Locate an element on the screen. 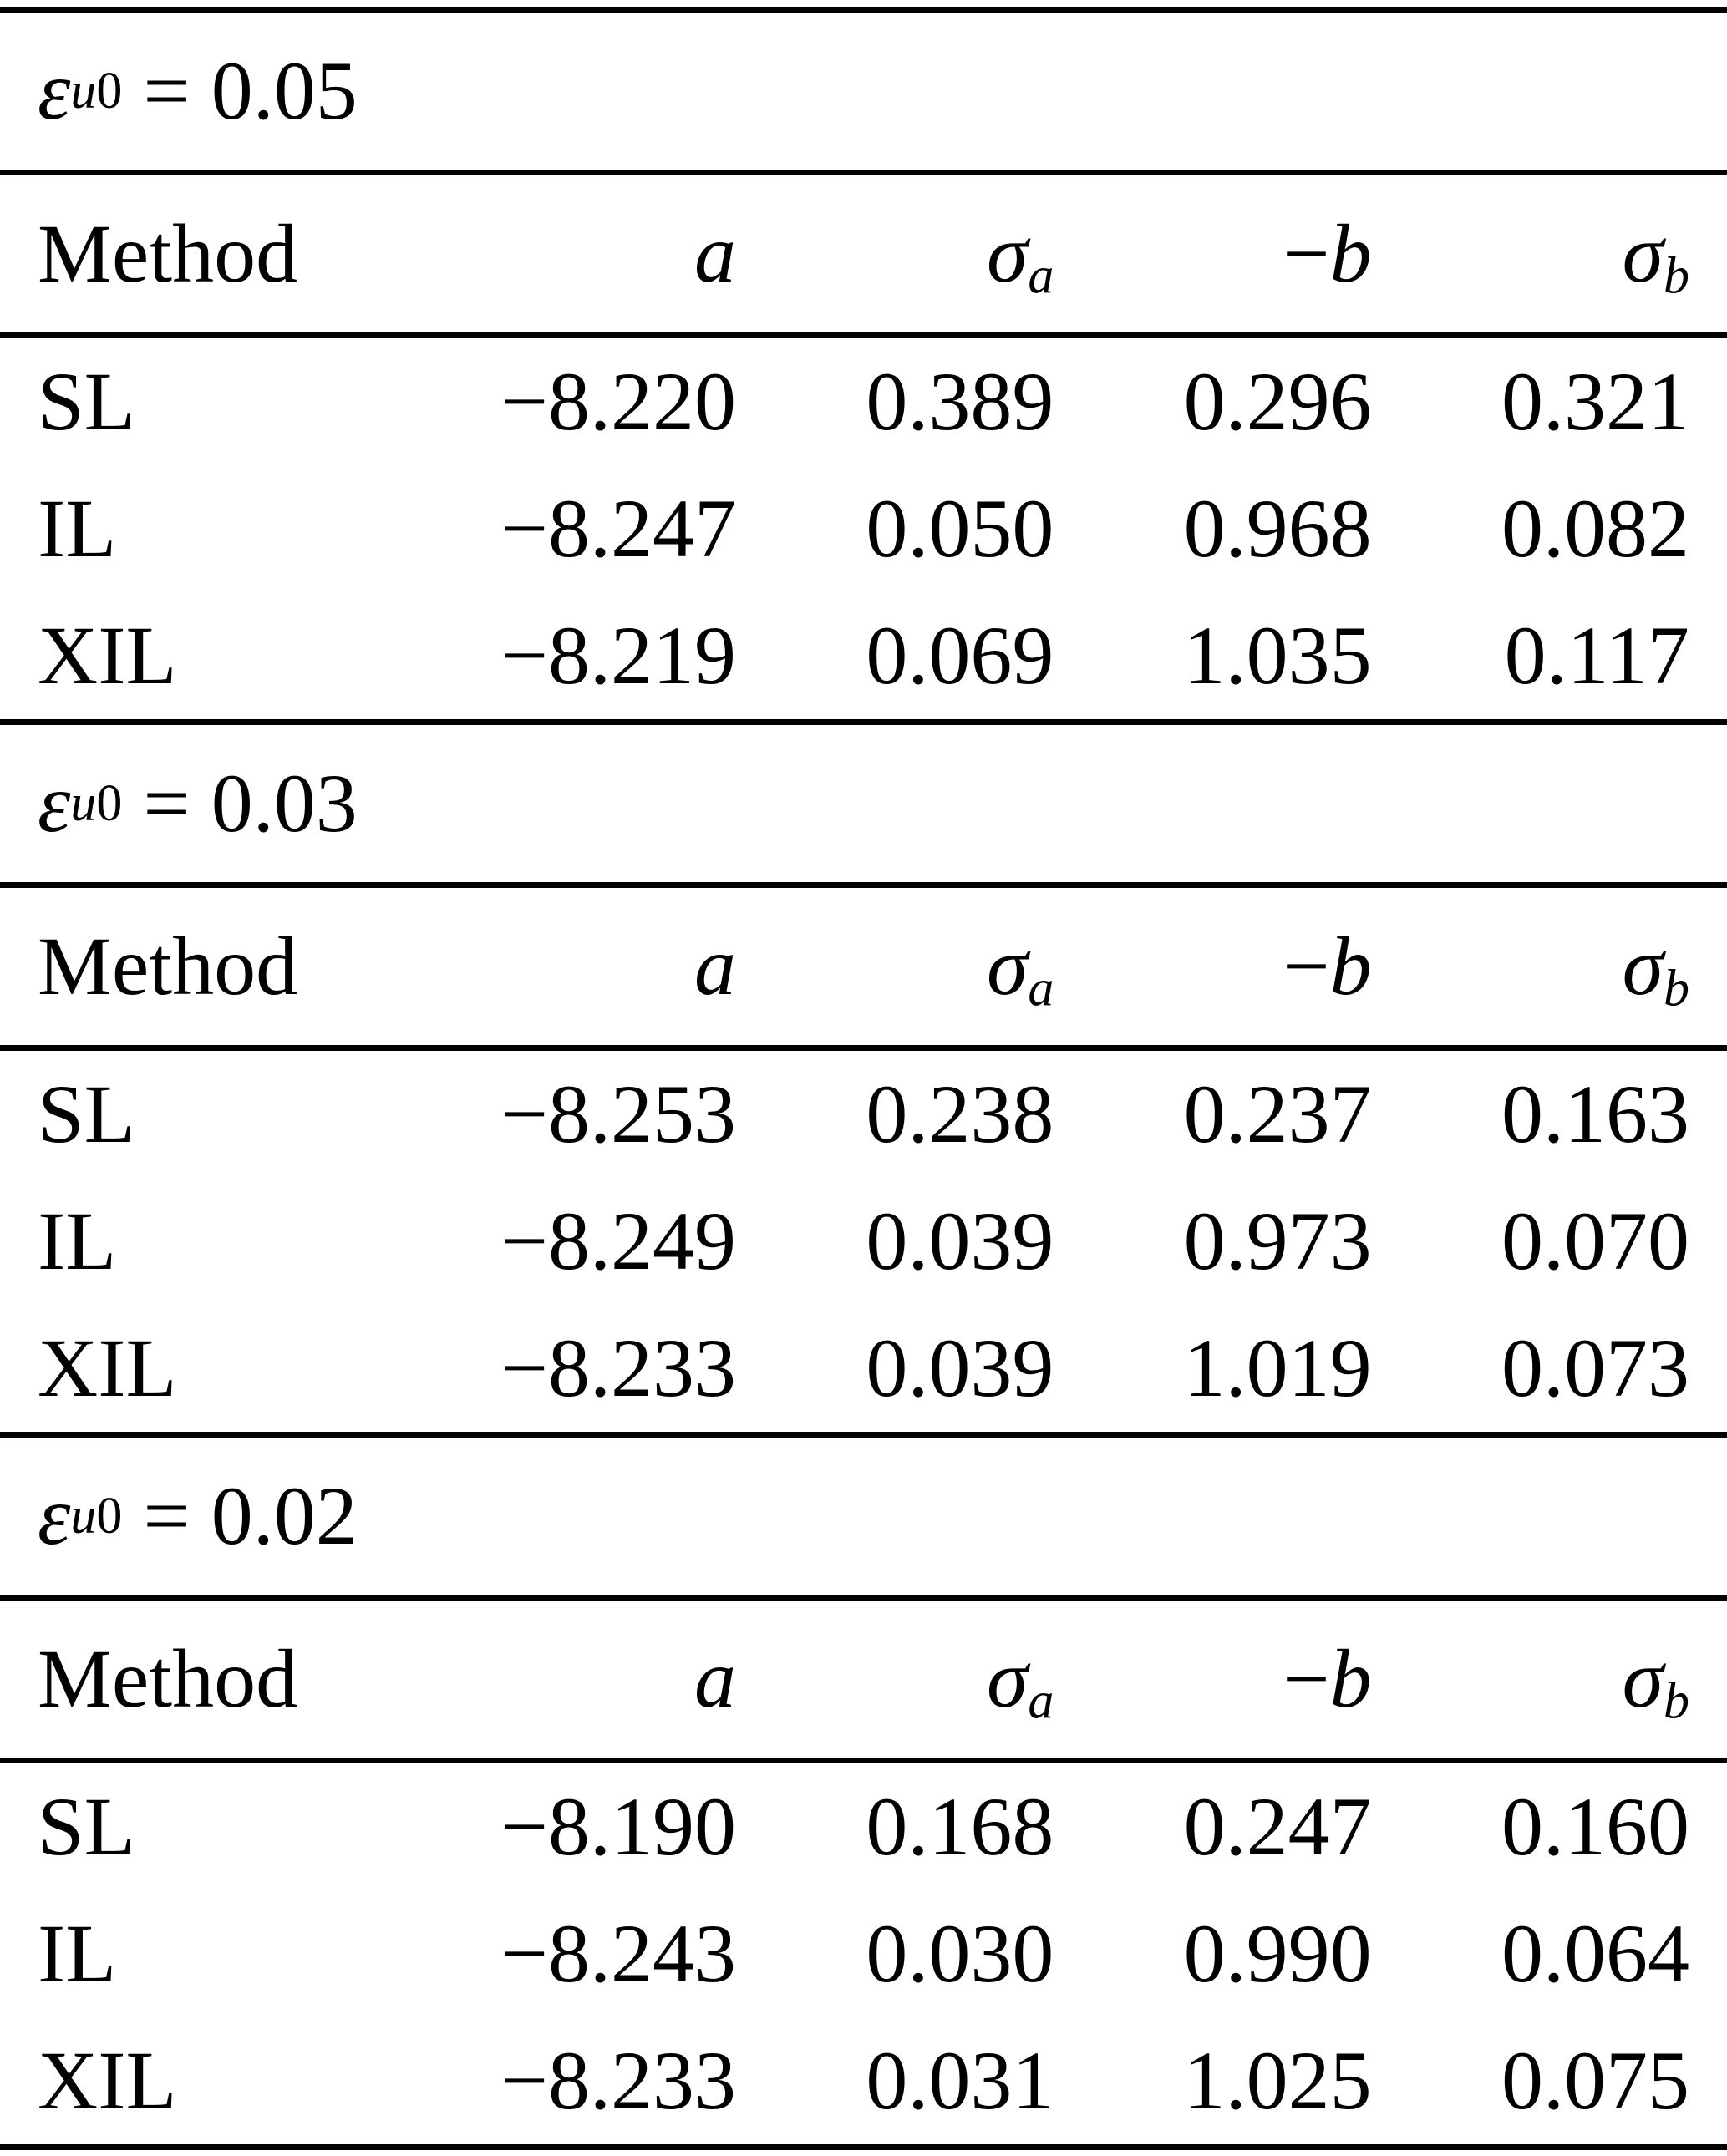 The image size is (1727, 2156). cell-sigma-a: 0.168 is located at coordinates (960, 1826).